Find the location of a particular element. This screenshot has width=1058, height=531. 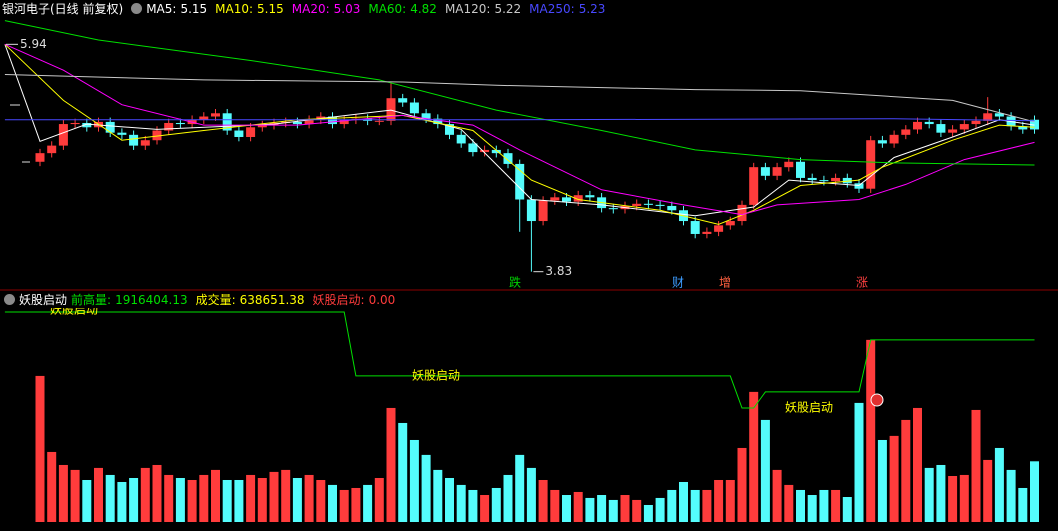

chart-title: 银河电子(日线 前复权) is located at coordinates (63, 9).